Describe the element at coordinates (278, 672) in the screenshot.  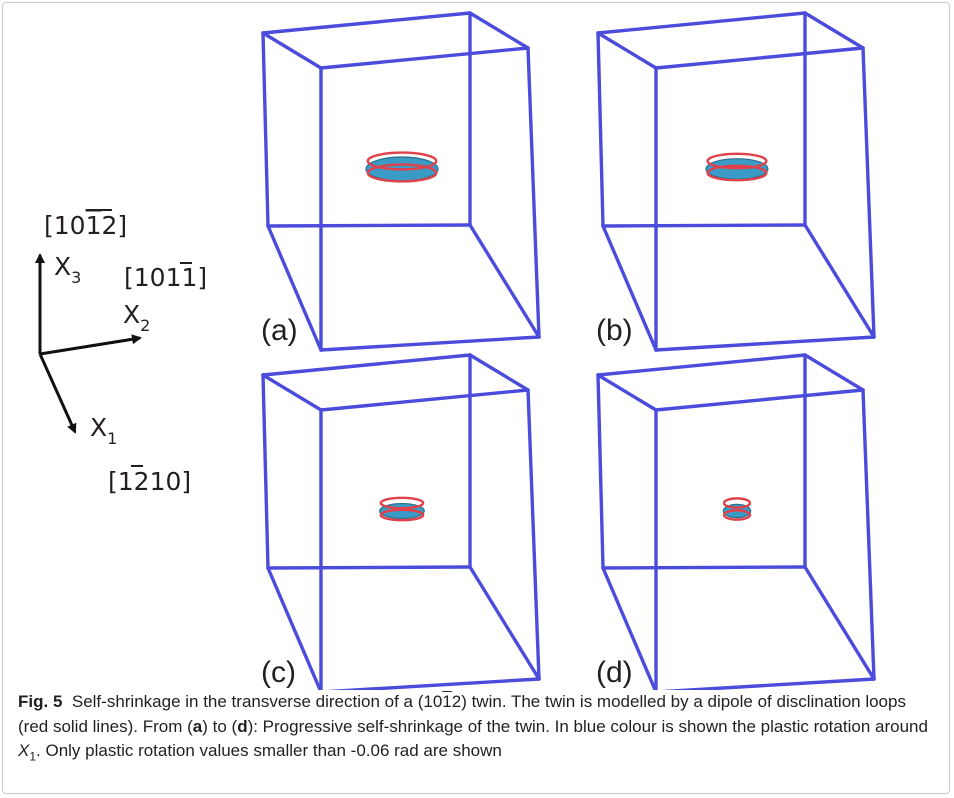
I see `panel-label-c: (c)` at that location.